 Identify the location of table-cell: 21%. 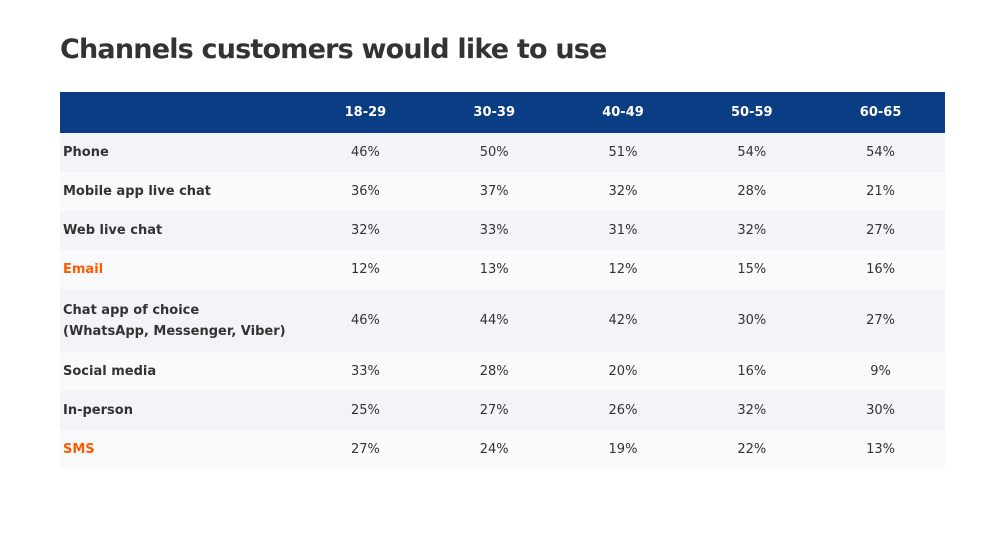
(880, 191).